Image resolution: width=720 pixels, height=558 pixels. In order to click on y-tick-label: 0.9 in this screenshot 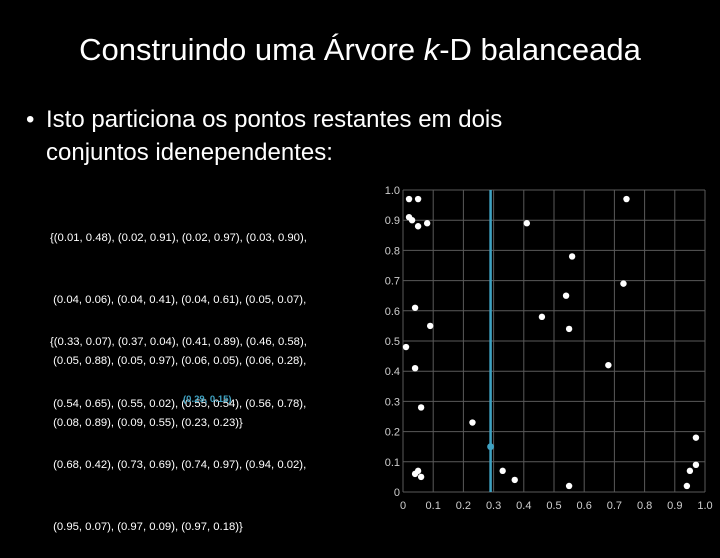, I will do `click(392, 221)`.